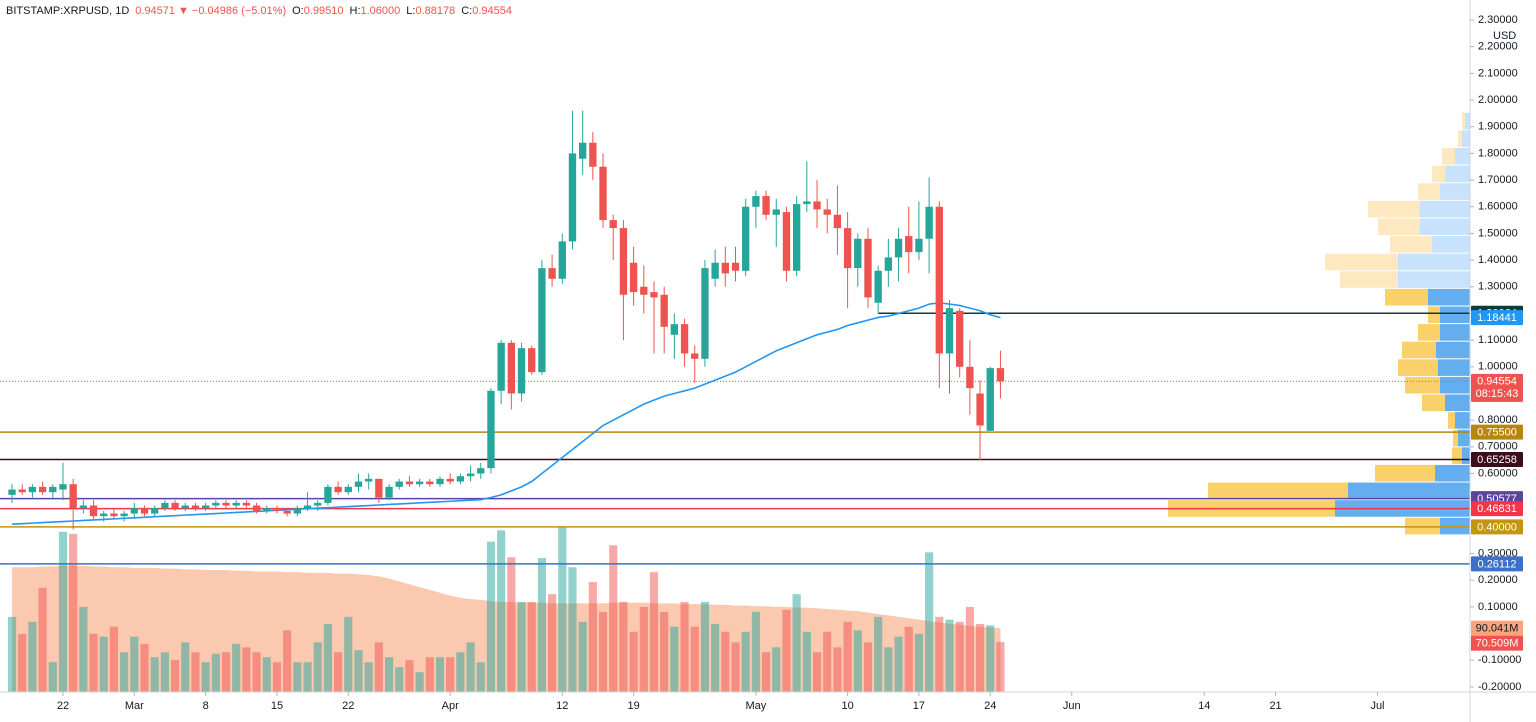 Image resolution: width=1536 pixels, height=722 pixels. What do you see at coordinates (1072, 706) in the screenshot?
I see `x-tick-label: Jun` at bounding box center [1072, 706].